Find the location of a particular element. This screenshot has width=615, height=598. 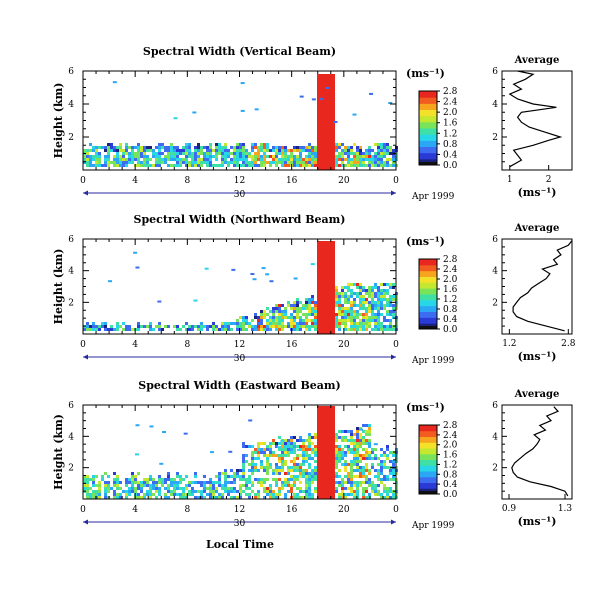

y-tick-label: 2 is located at coordinates (71, 469).